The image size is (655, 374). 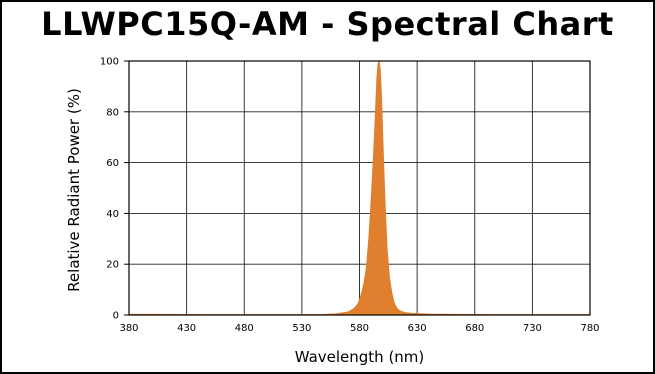 I want to click on x-axis-label: Wavelength (nm), so click(x=360, y=357).